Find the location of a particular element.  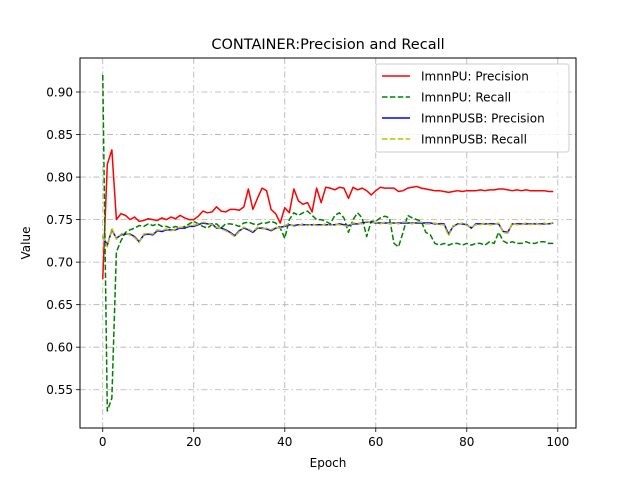

x-tick-label: 60 is located at coordinates (375, 442).